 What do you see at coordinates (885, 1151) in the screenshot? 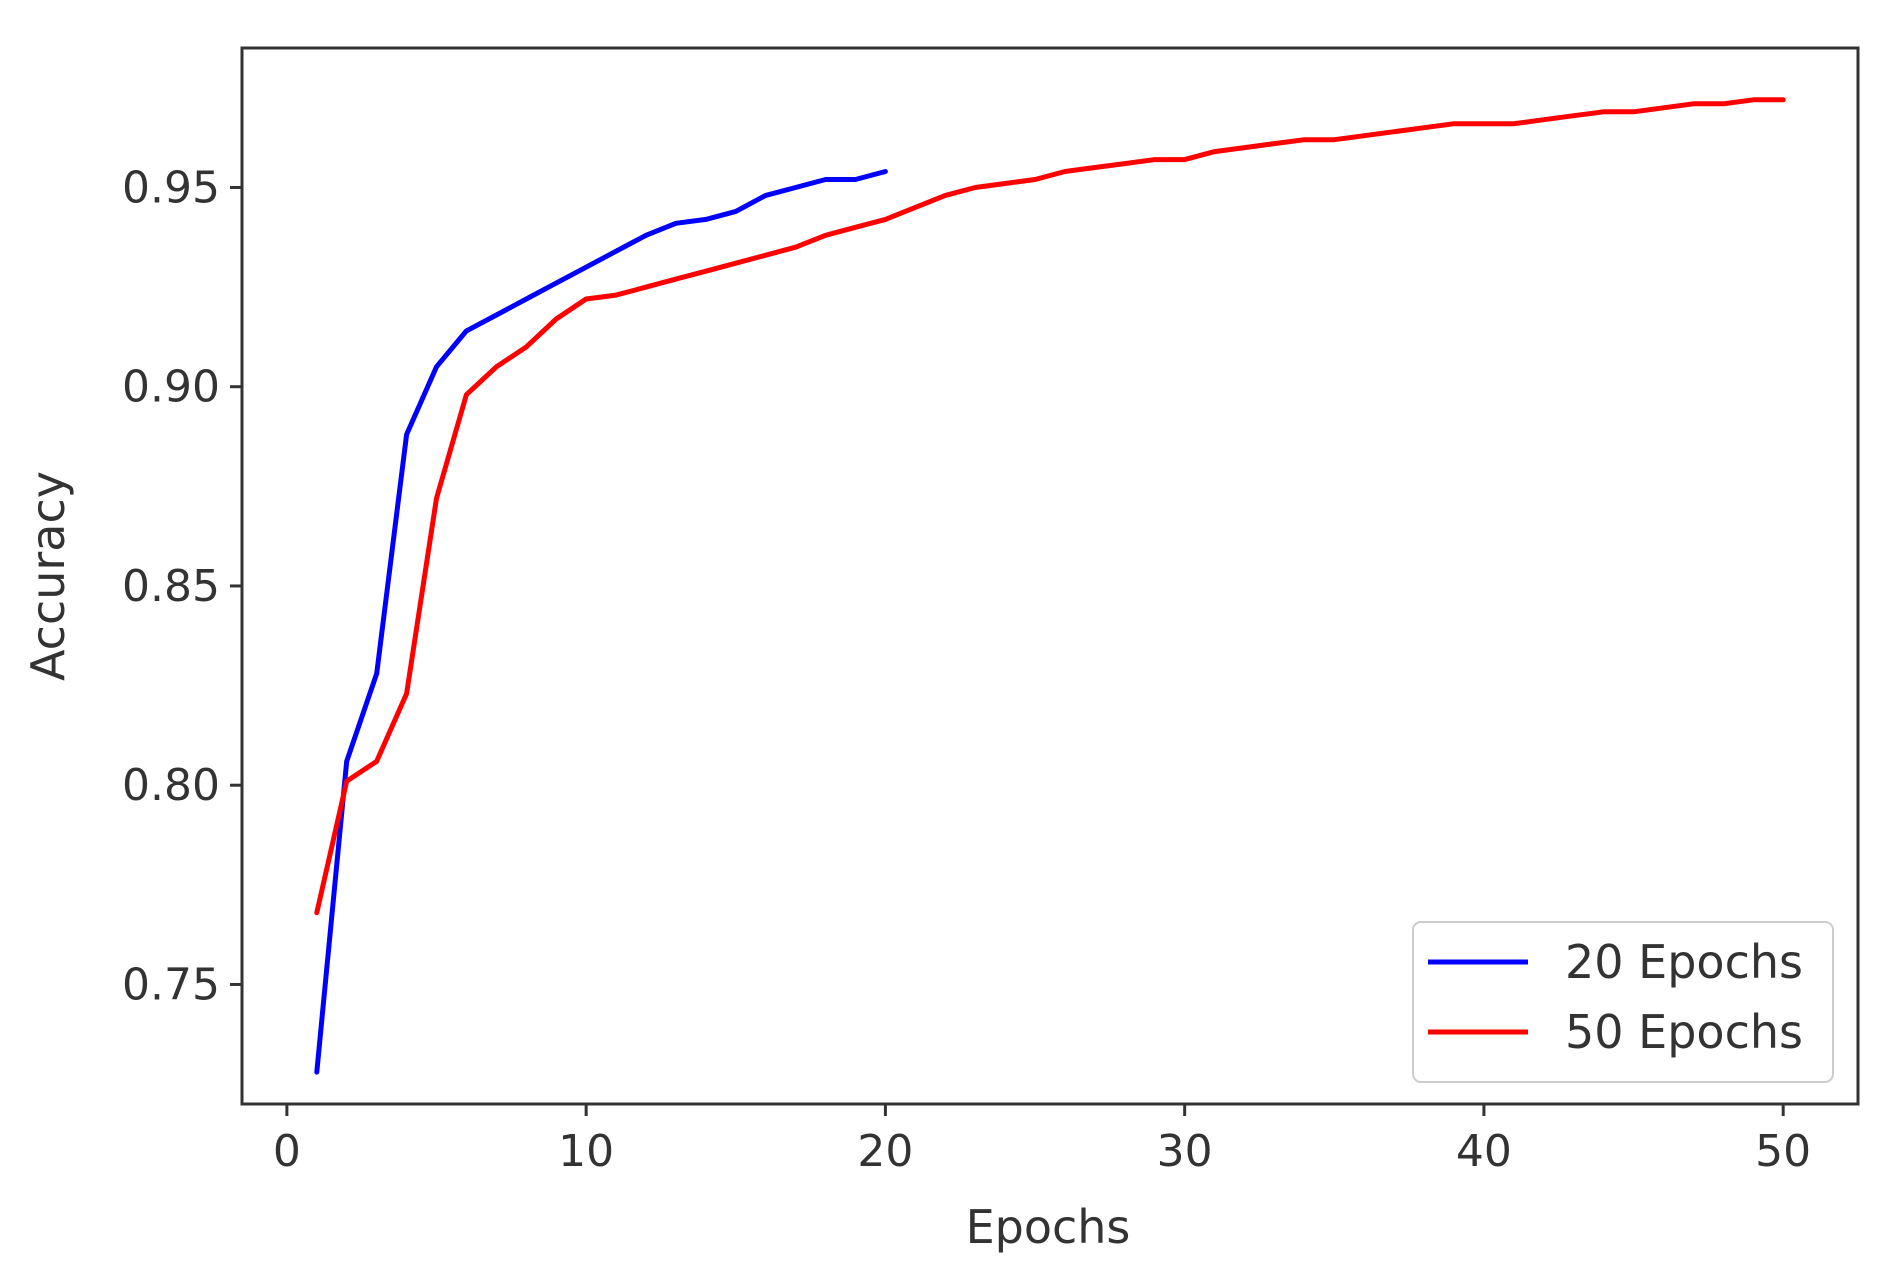
I see `x-tick-label: 20` at bounding box center [885, 1151].